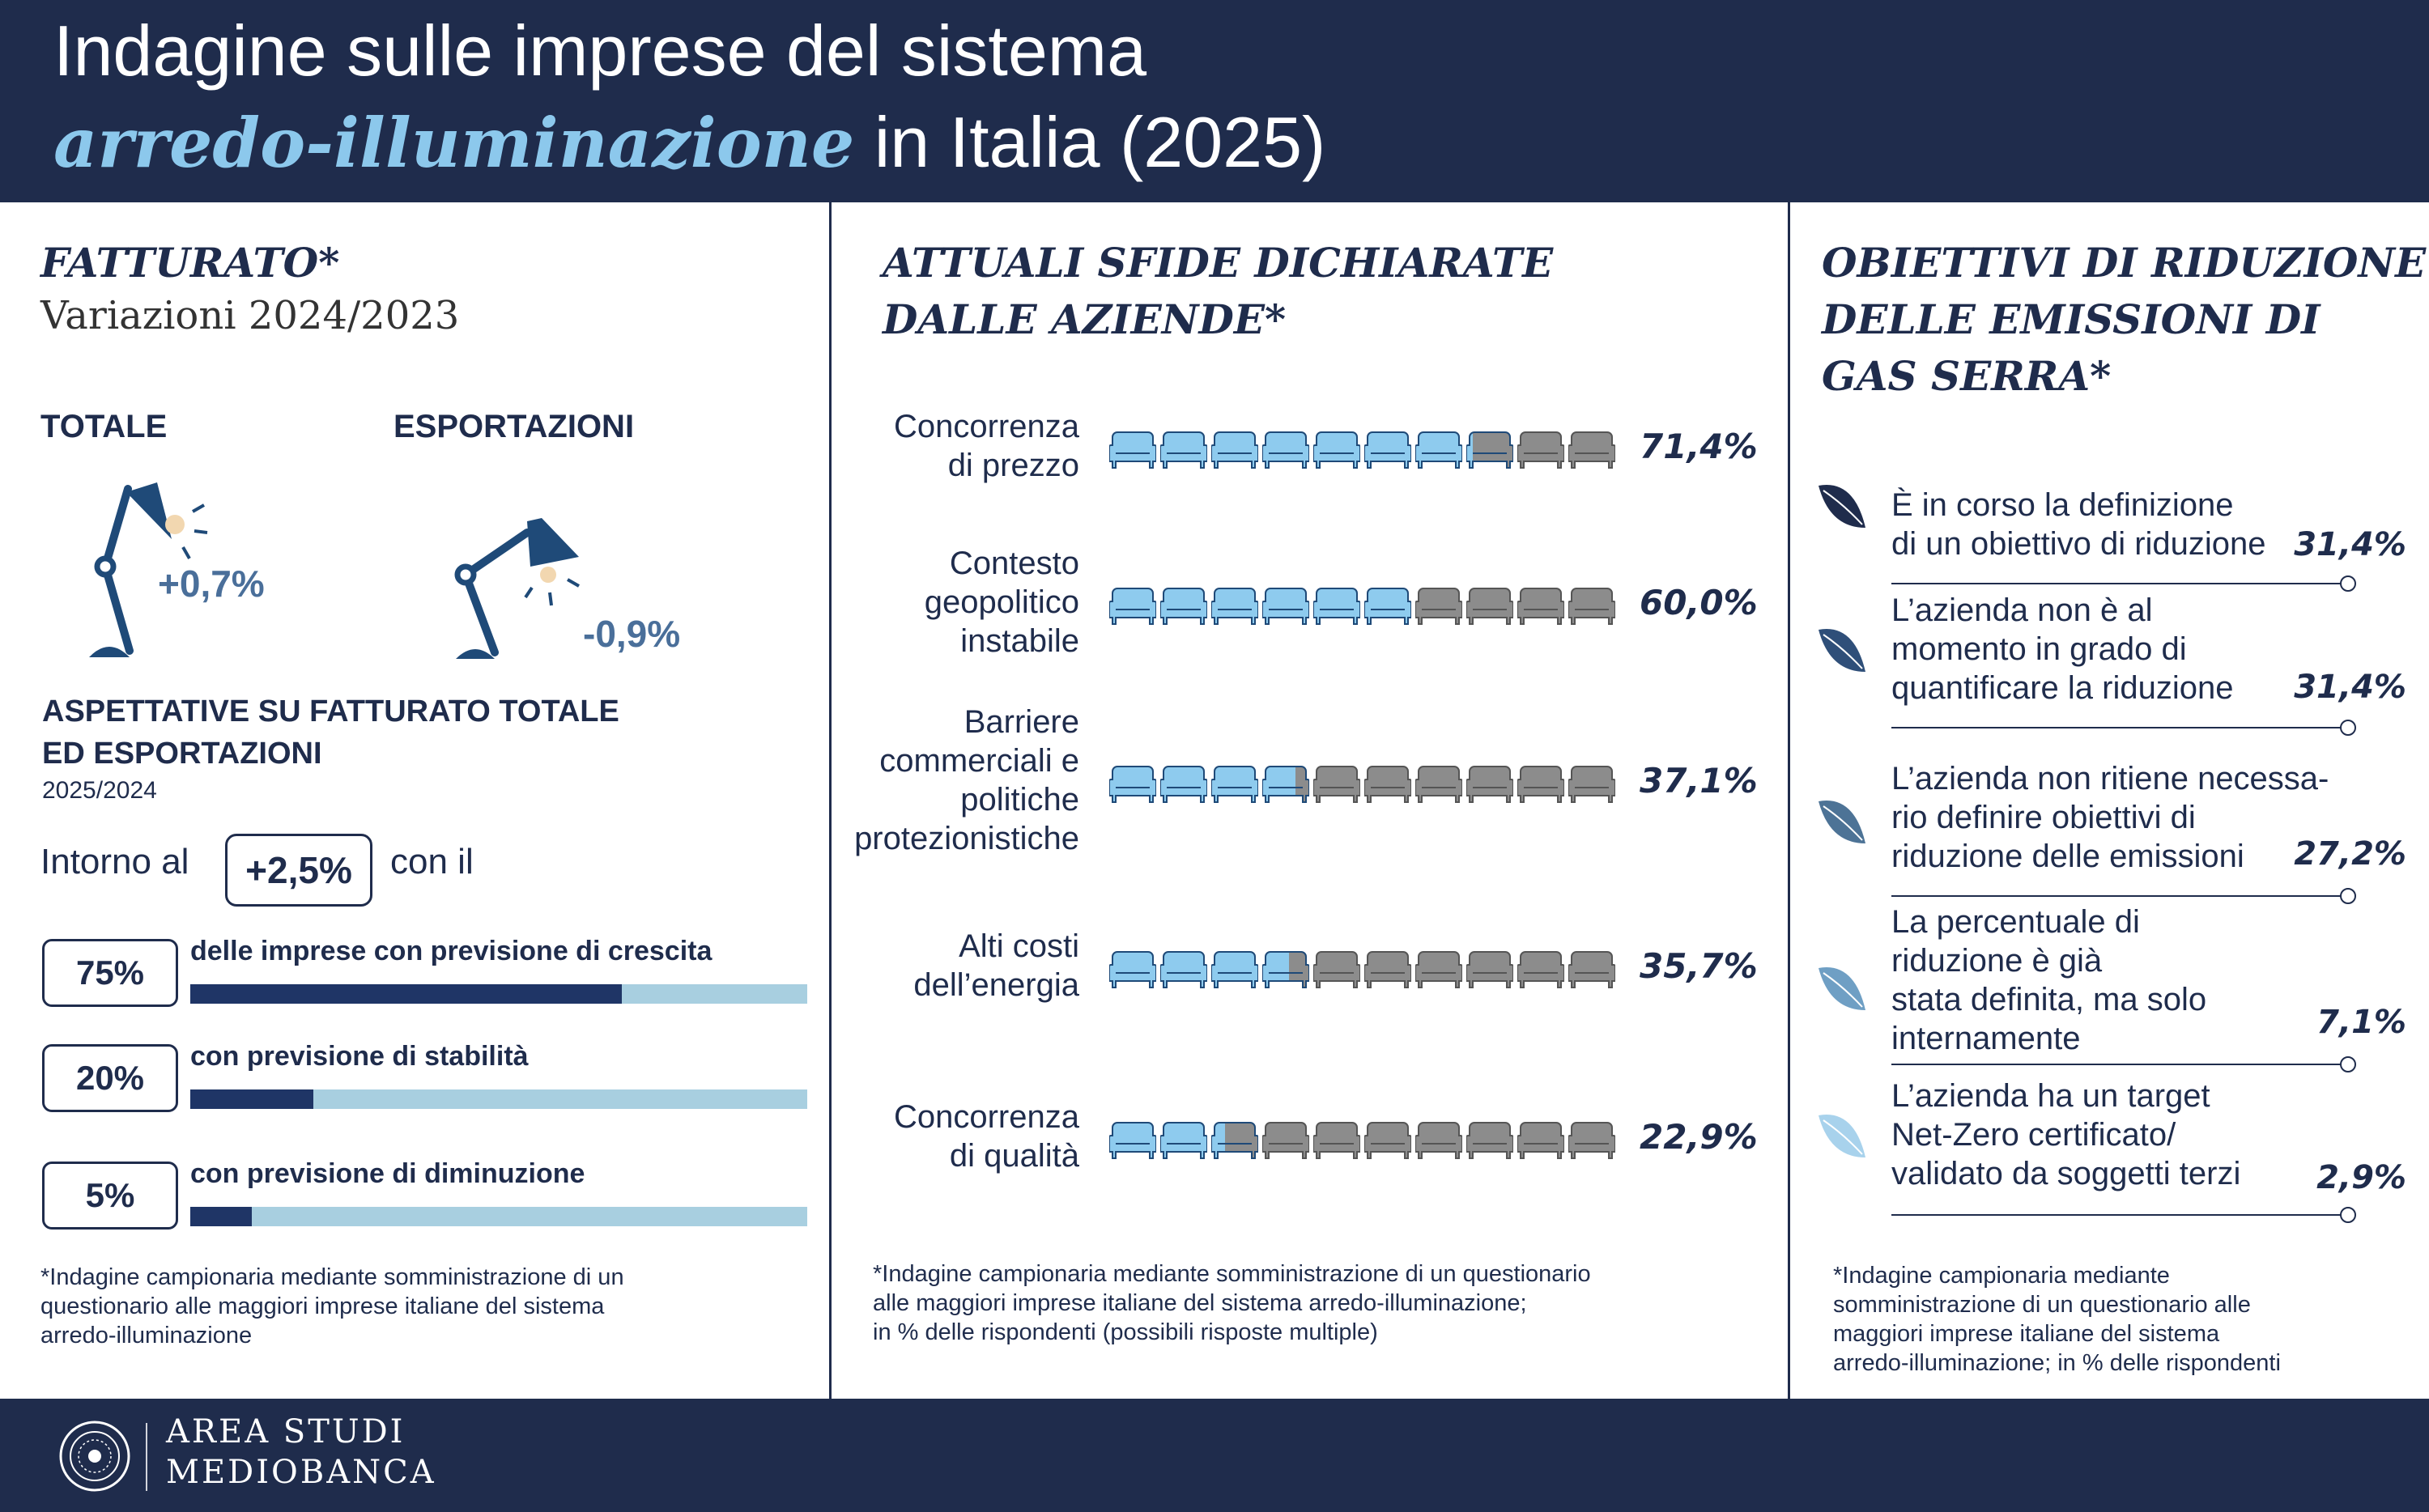  What do you see at coordinates (114, 861) in the screenshot?
I see `intorno-label: Intorno al` at bounding box center [114, 861].